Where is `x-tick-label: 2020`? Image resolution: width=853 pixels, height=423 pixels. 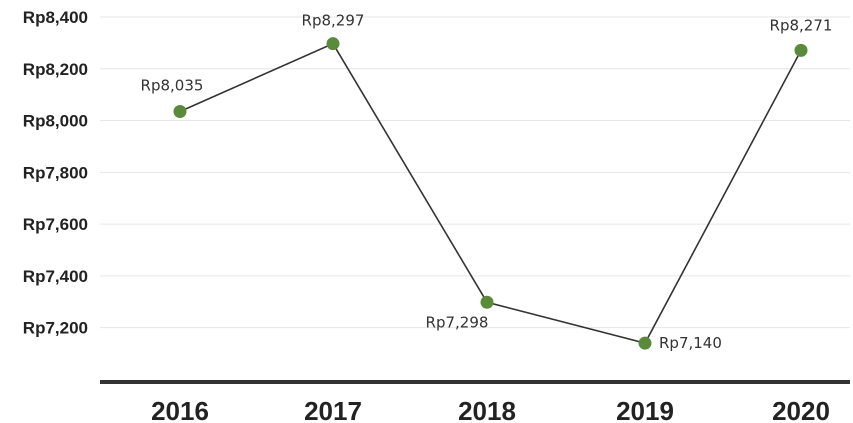 x-tick-label: 2020 is located at coordinates (801, 409).